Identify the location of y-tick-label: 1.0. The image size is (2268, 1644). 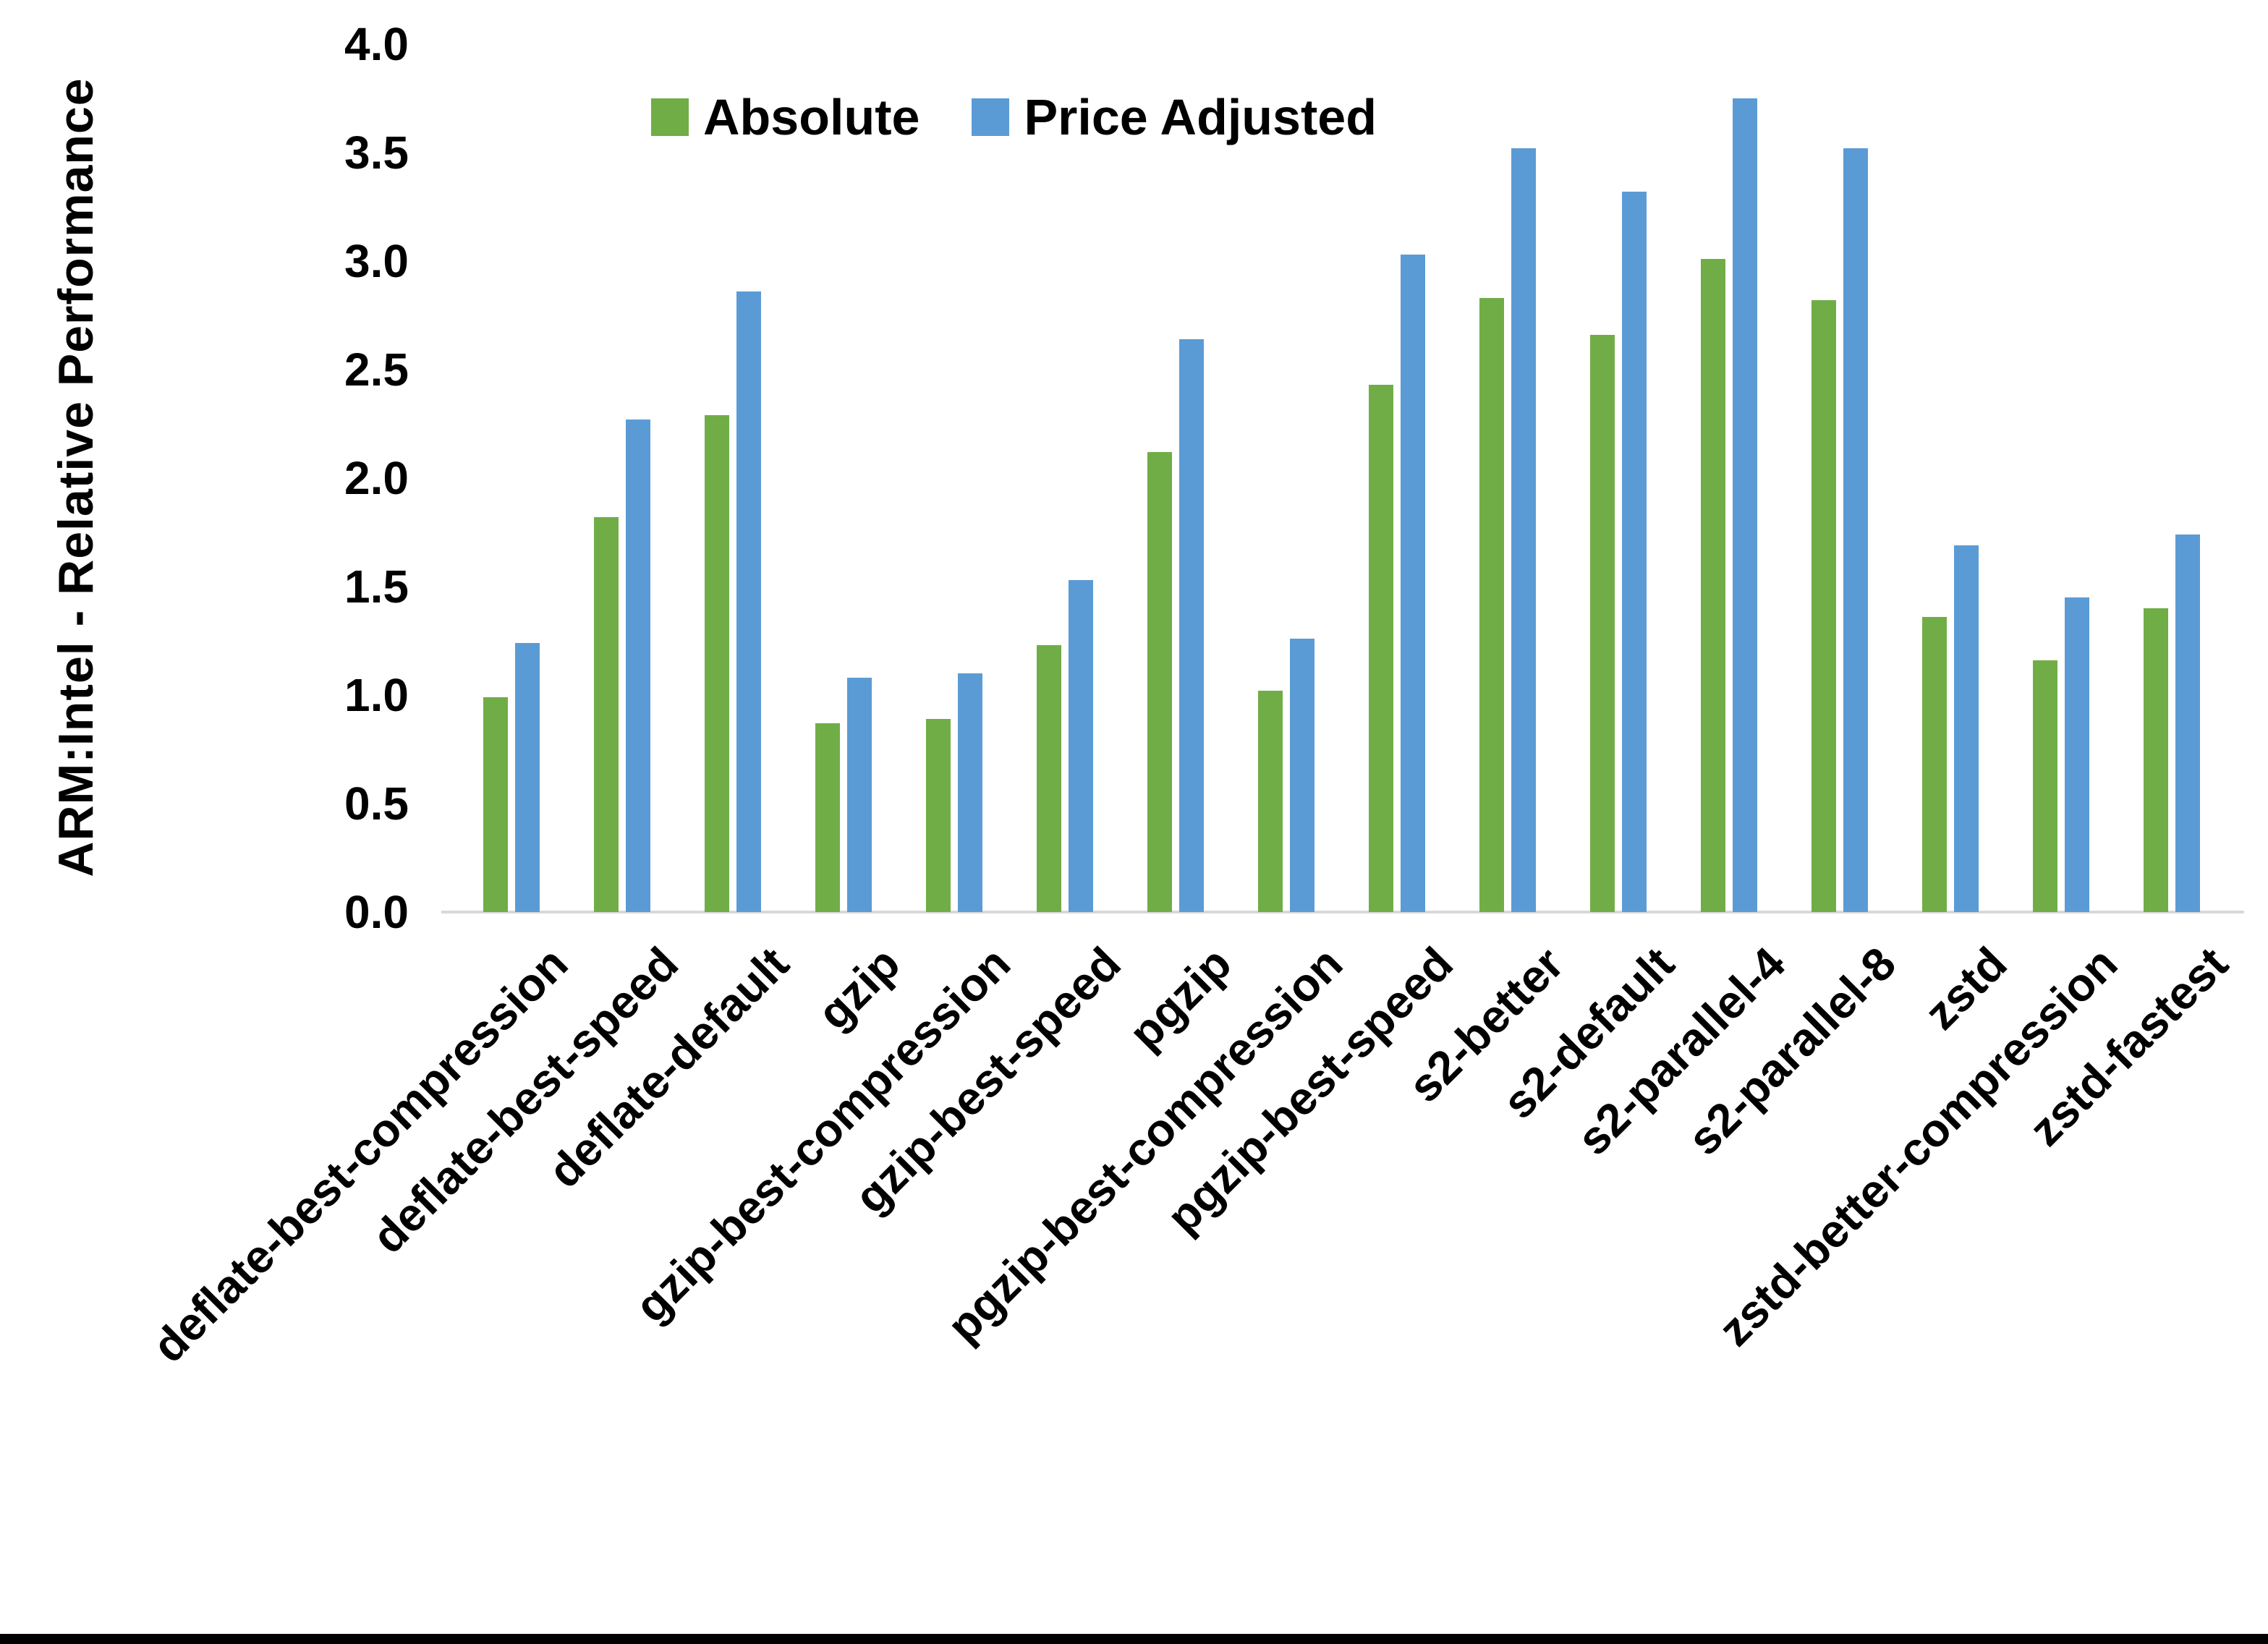
(376, 695).